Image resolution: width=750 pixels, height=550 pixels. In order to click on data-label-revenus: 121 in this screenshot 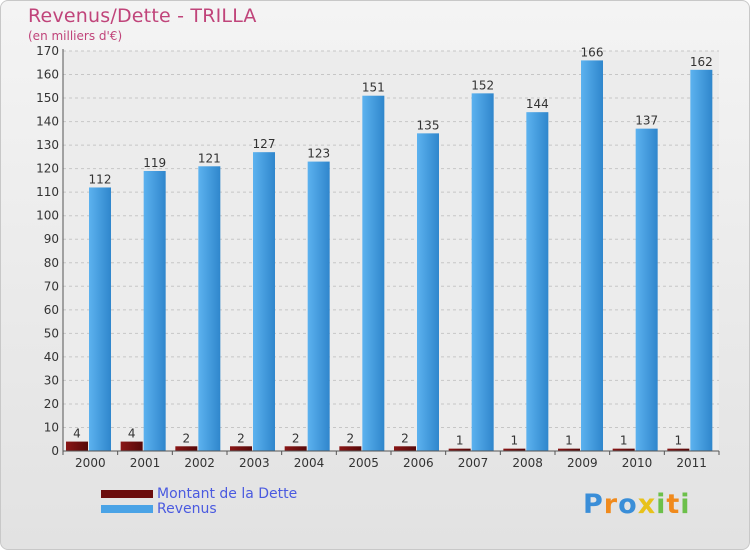, I will do `click(209, 158)`.